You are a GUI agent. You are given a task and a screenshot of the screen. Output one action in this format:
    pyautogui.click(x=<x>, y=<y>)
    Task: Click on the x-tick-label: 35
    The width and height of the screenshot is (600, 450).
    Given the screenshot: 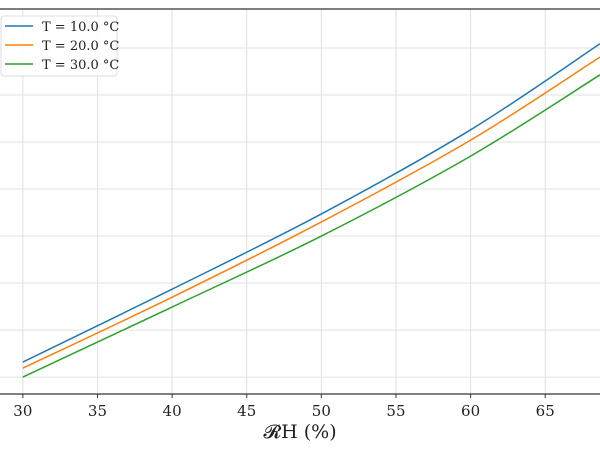 What is the action you would take?
    pyautogui.click(x=97, y=411)
    